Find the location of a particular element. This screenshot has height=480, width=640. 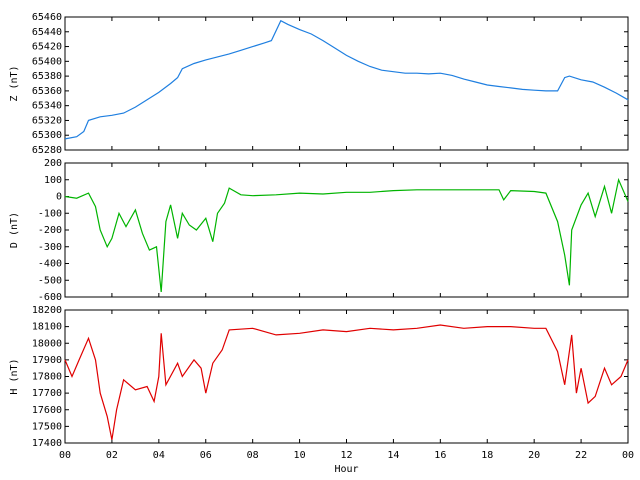

y-tick-label: -500 is located at coordinates (50, 280).